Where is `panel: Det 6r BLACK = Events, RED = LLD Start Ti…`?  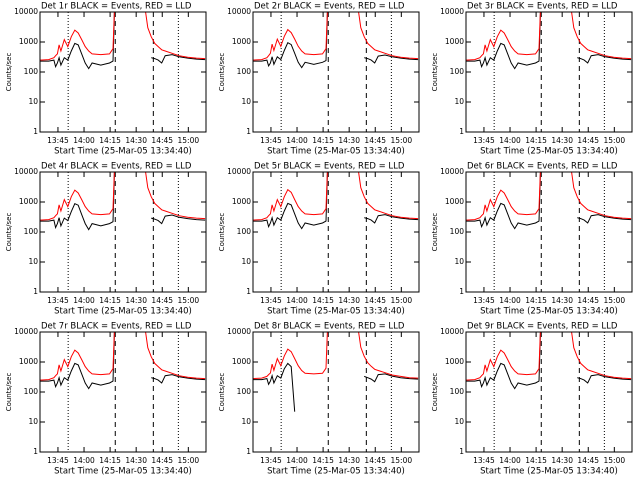 panel: Det 6r BLACK = Events, RED = LLD Start Ti… is located at coordinates (532, 239).